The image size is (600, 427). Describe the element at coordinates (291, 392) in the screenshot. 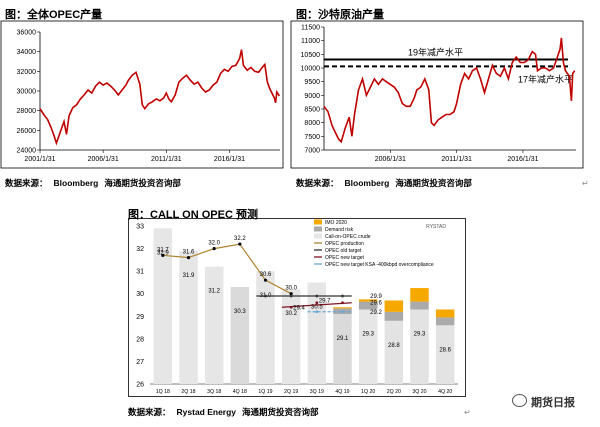

I see `x-tick-label: 2Q 19` at that location.